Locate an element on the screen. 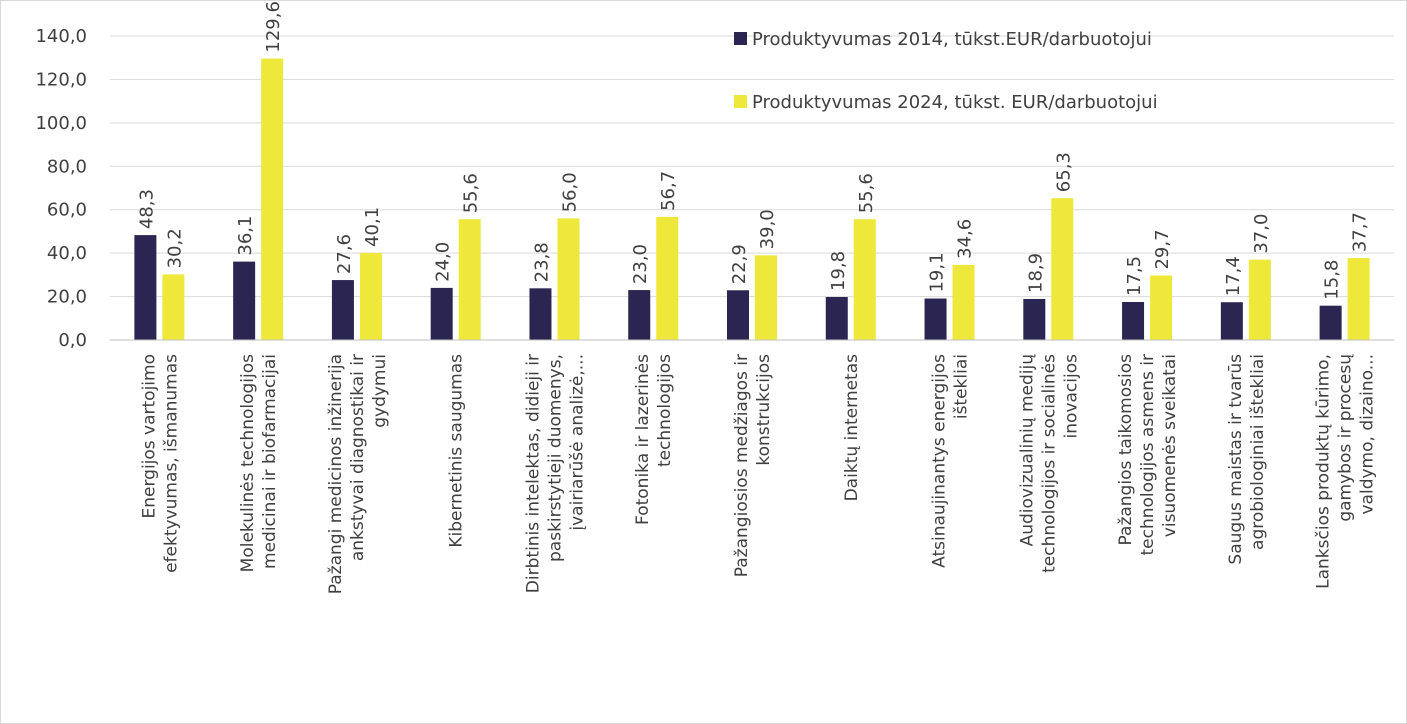 The width and height of the screenshot is (1407, 724). category-label-line: technologijos asmens ir is located at coordinates (1148, 455).